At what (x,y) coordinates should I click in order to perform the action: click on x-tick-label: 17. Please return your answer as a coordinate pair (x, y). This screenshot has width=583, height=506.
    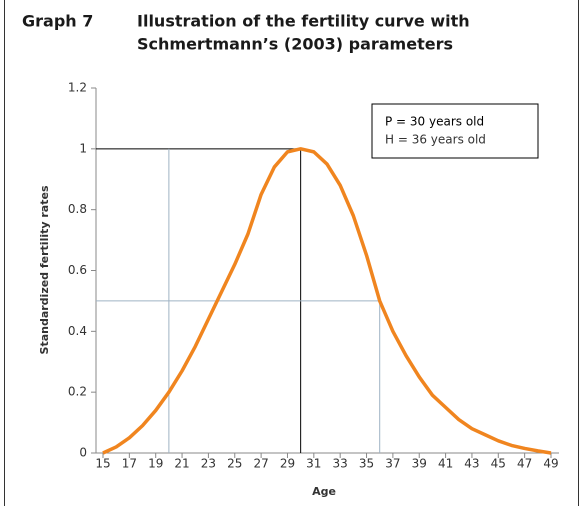
    Looking at the image, I should click on (129, 464).